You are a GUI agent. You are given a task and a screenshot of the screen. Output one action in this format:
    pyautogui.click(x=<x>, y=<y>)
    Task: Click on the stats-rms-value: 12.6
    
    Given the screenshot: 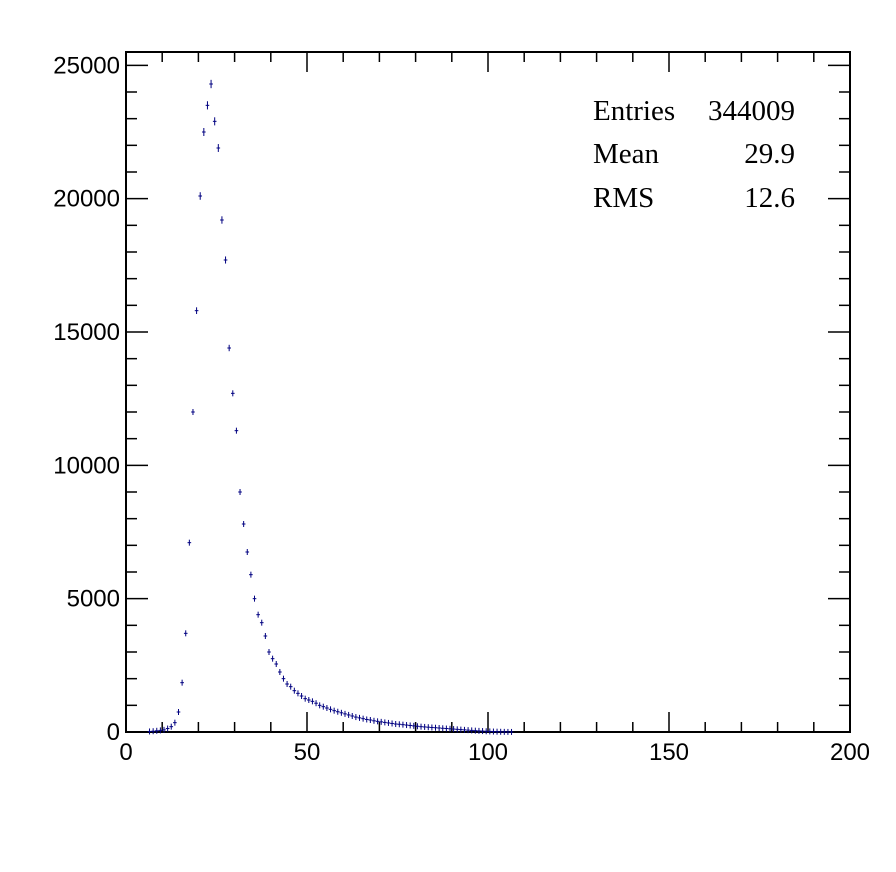 What is the action you would take?
    pyautogui.click(x=769, y=198)
    